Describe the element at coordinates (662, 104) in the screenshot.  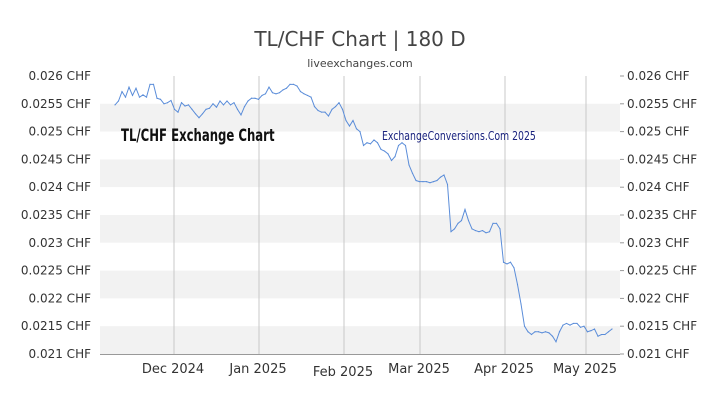
I see `y-tick-label: 0.0255 CHF` at that location.